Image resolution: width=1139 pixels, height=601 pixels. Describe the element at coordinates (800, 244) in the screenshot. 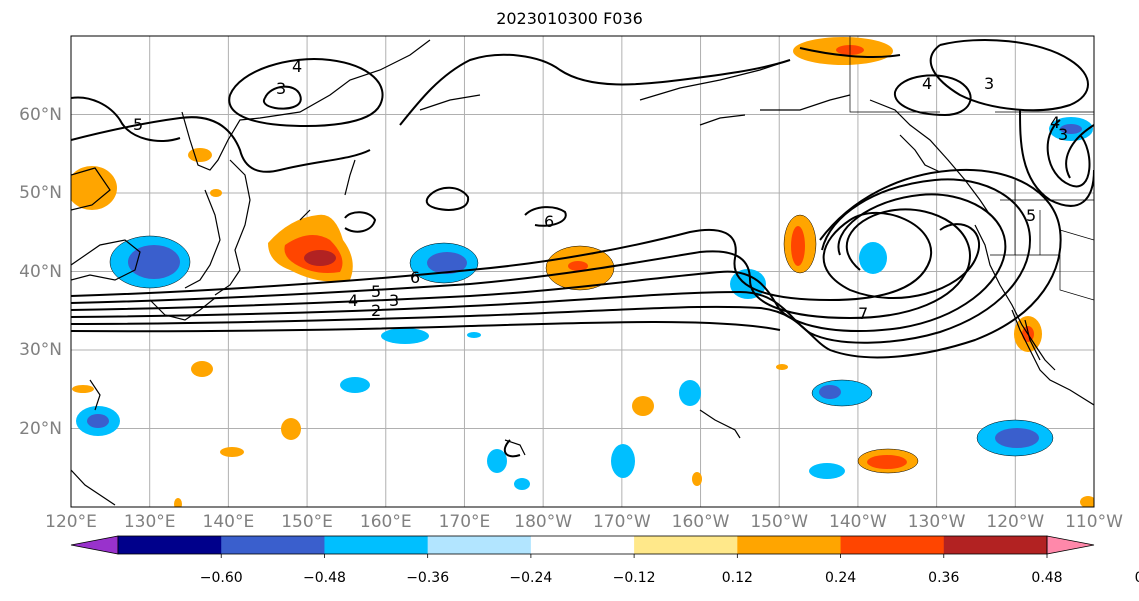

I see `positive-anomaly-gulf-of-alaska` at that location.